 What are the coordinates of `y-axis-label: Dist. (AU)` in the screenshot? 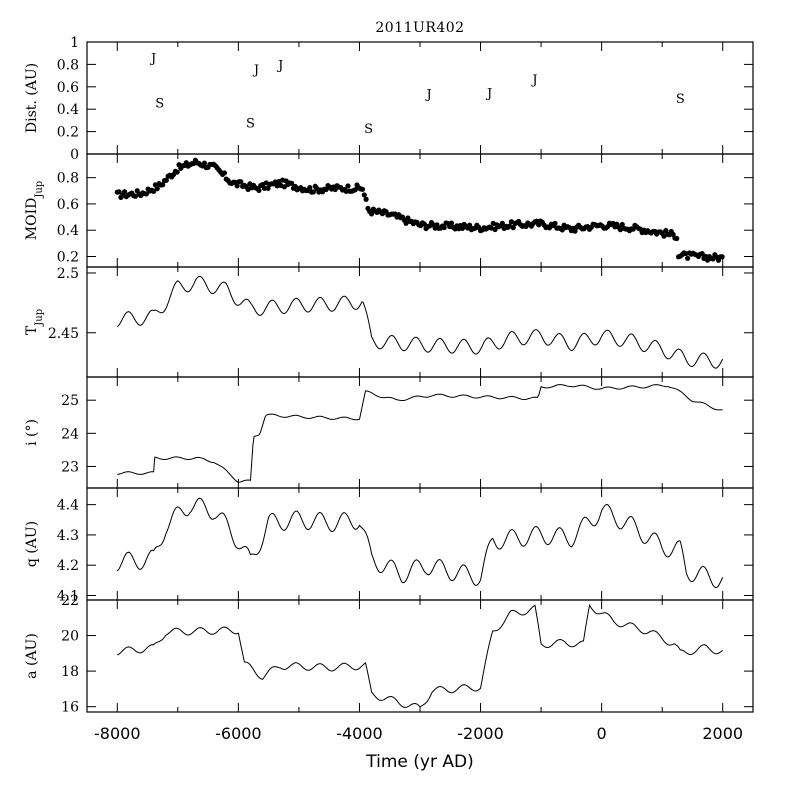 It's located at (32, 98).